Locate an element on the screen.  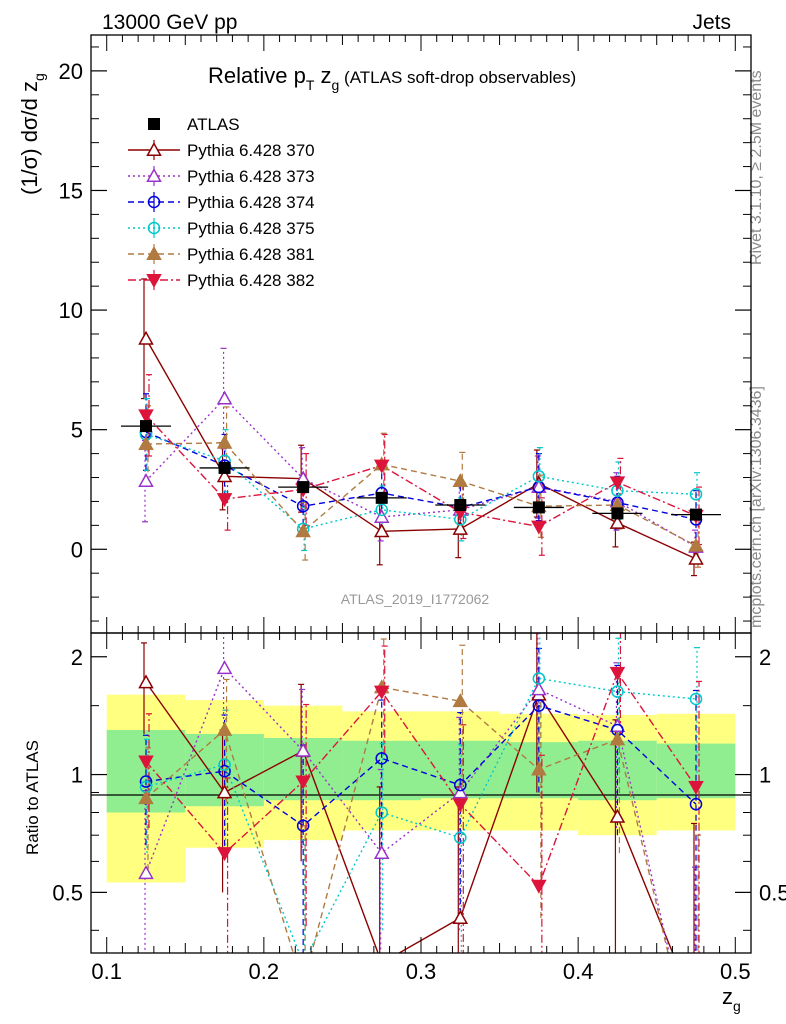
ratio-xtick-label: 0.3 is located at coordinates (421, 971).